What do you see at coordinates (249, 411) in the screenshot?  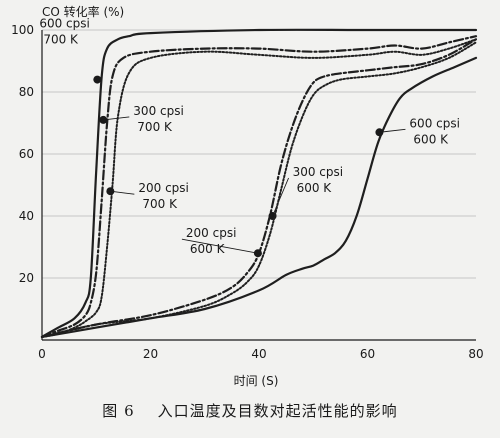 I see `figure-caption: 图 6 入口温度及目数对起活性能的影响` at bounding box center [249, 411].